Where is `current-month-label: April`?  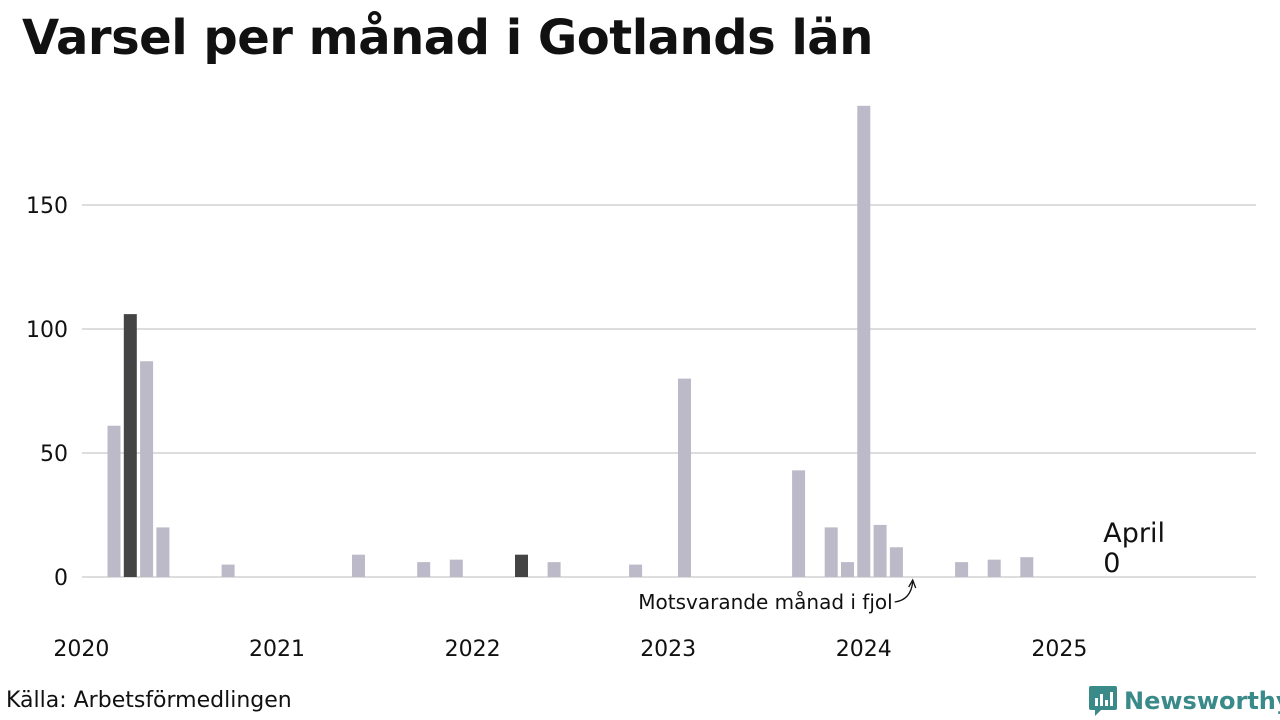
current-month-label: April is located at coordinates (1134, 533).